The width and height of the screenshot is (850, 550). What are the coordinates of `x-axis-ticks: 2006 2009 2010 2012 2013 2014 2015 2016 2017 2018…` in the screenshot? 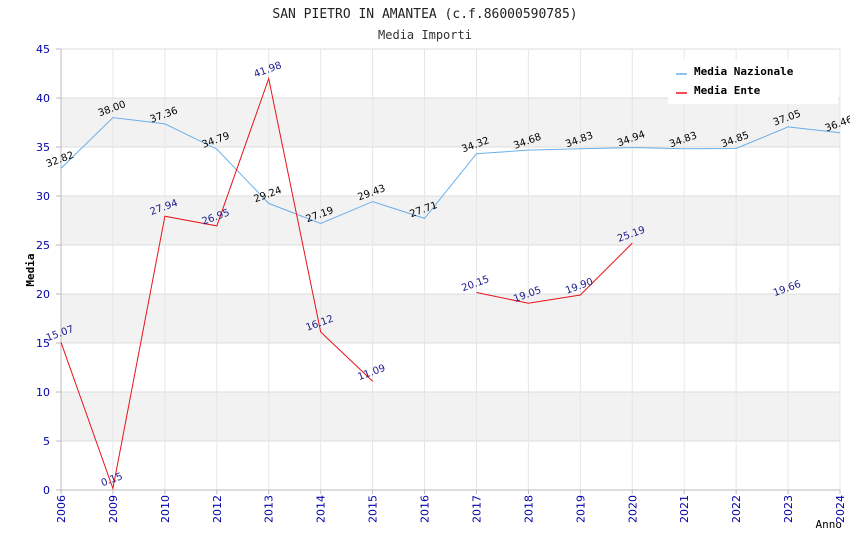 It's located at (451, 506).